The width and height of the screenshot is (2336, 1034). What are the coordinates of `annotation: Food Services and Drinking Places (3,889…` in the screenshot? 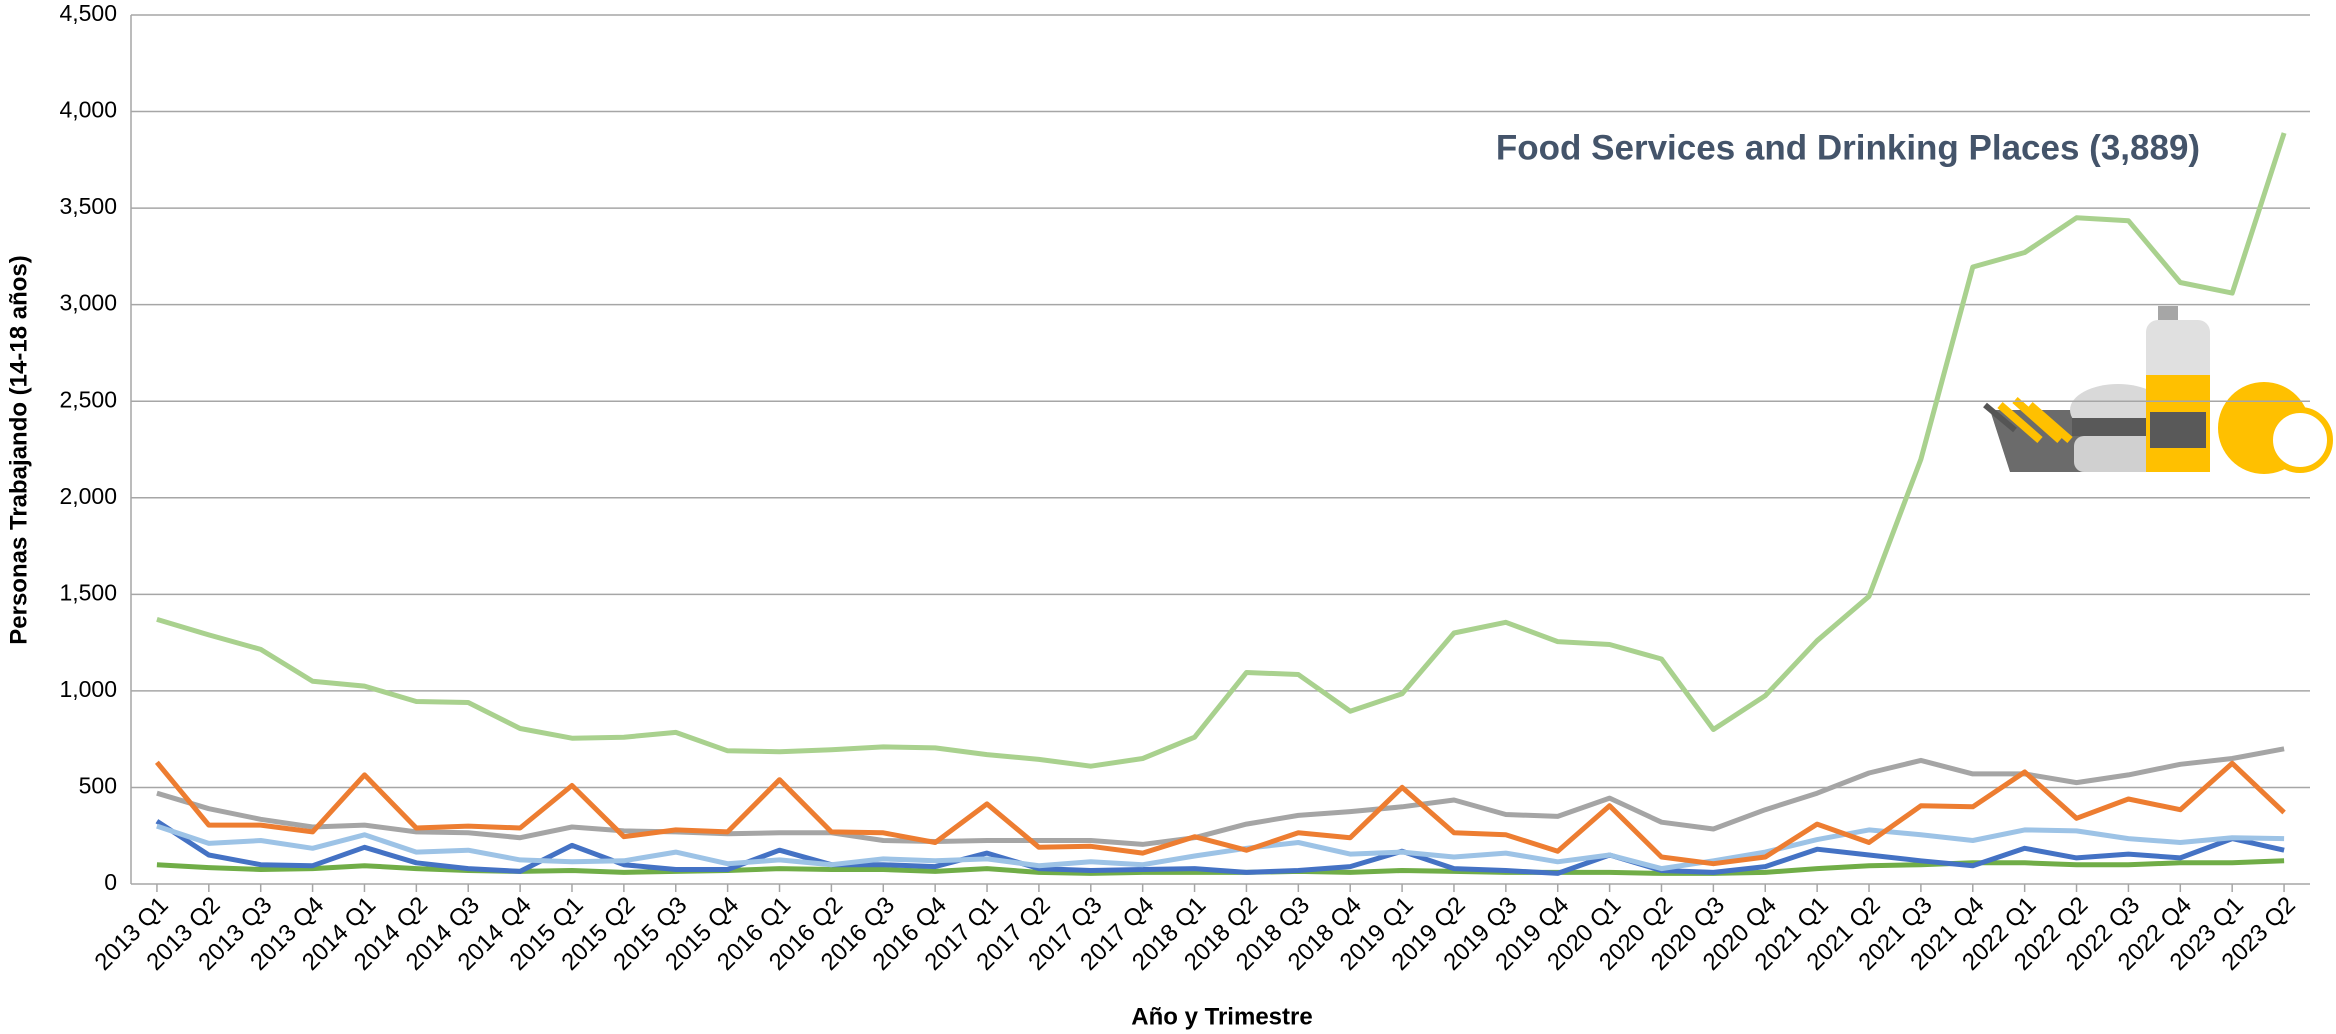 It's located at (1848, 147).